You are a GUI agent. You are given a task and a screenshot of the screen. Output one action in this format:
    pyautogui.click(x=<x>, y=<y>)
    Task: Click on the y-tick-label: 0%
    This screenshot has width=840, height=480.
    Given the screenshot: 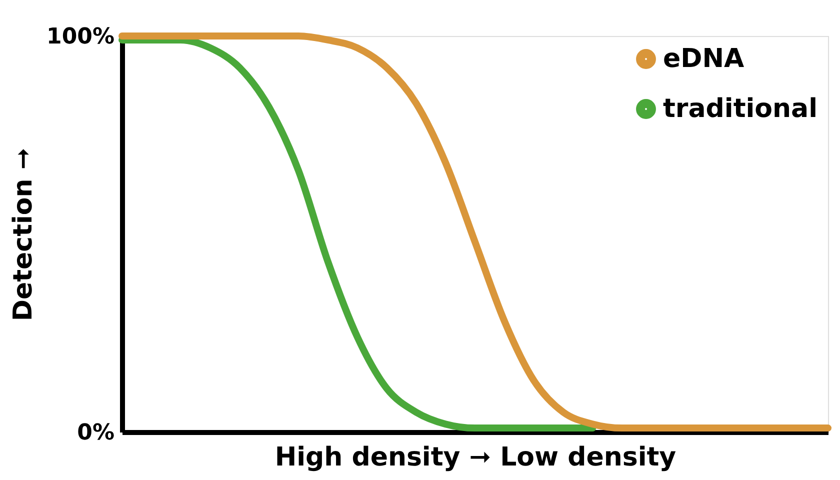 What is the action you would take?
    pyautogui.click(x=95, y=433)
    